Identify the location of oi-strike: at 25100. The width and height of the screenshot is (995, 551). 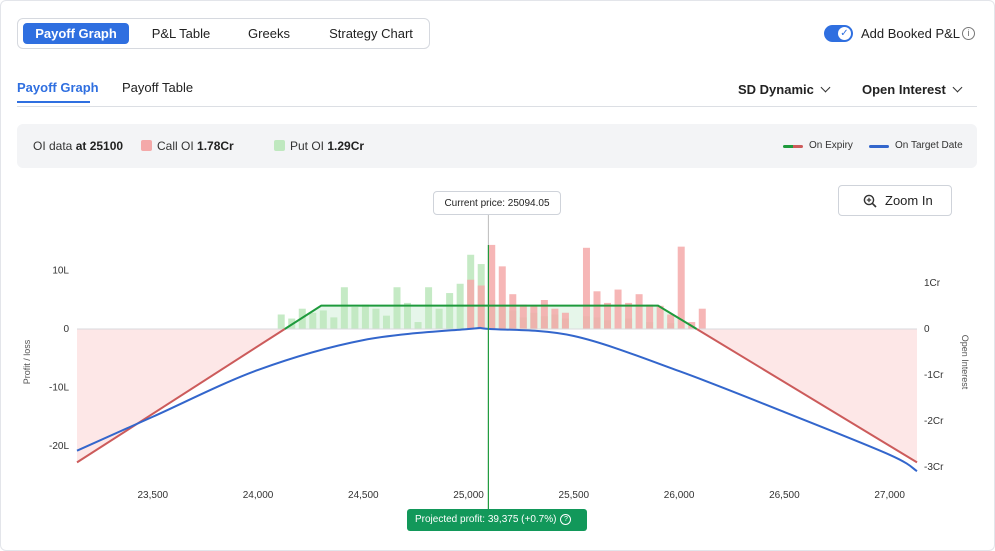
(99, 146).